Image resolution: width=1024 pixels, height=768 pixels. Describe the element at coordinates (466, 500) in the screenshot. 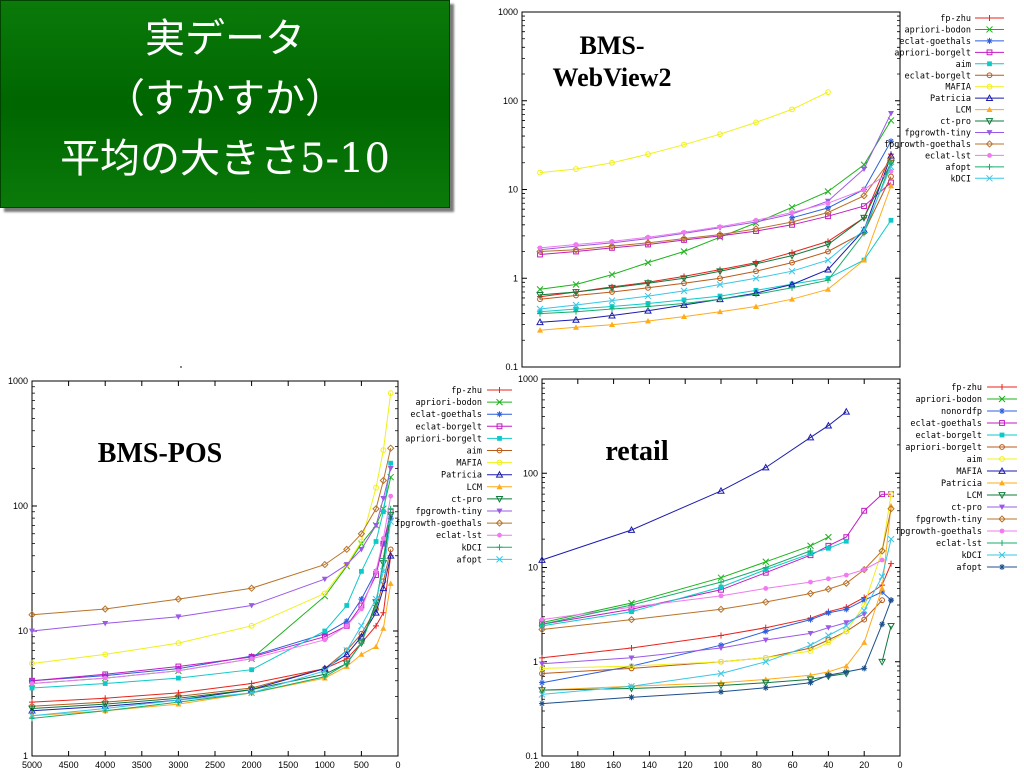

I see `bms-pos-legend-label: ct-pro` at that location.